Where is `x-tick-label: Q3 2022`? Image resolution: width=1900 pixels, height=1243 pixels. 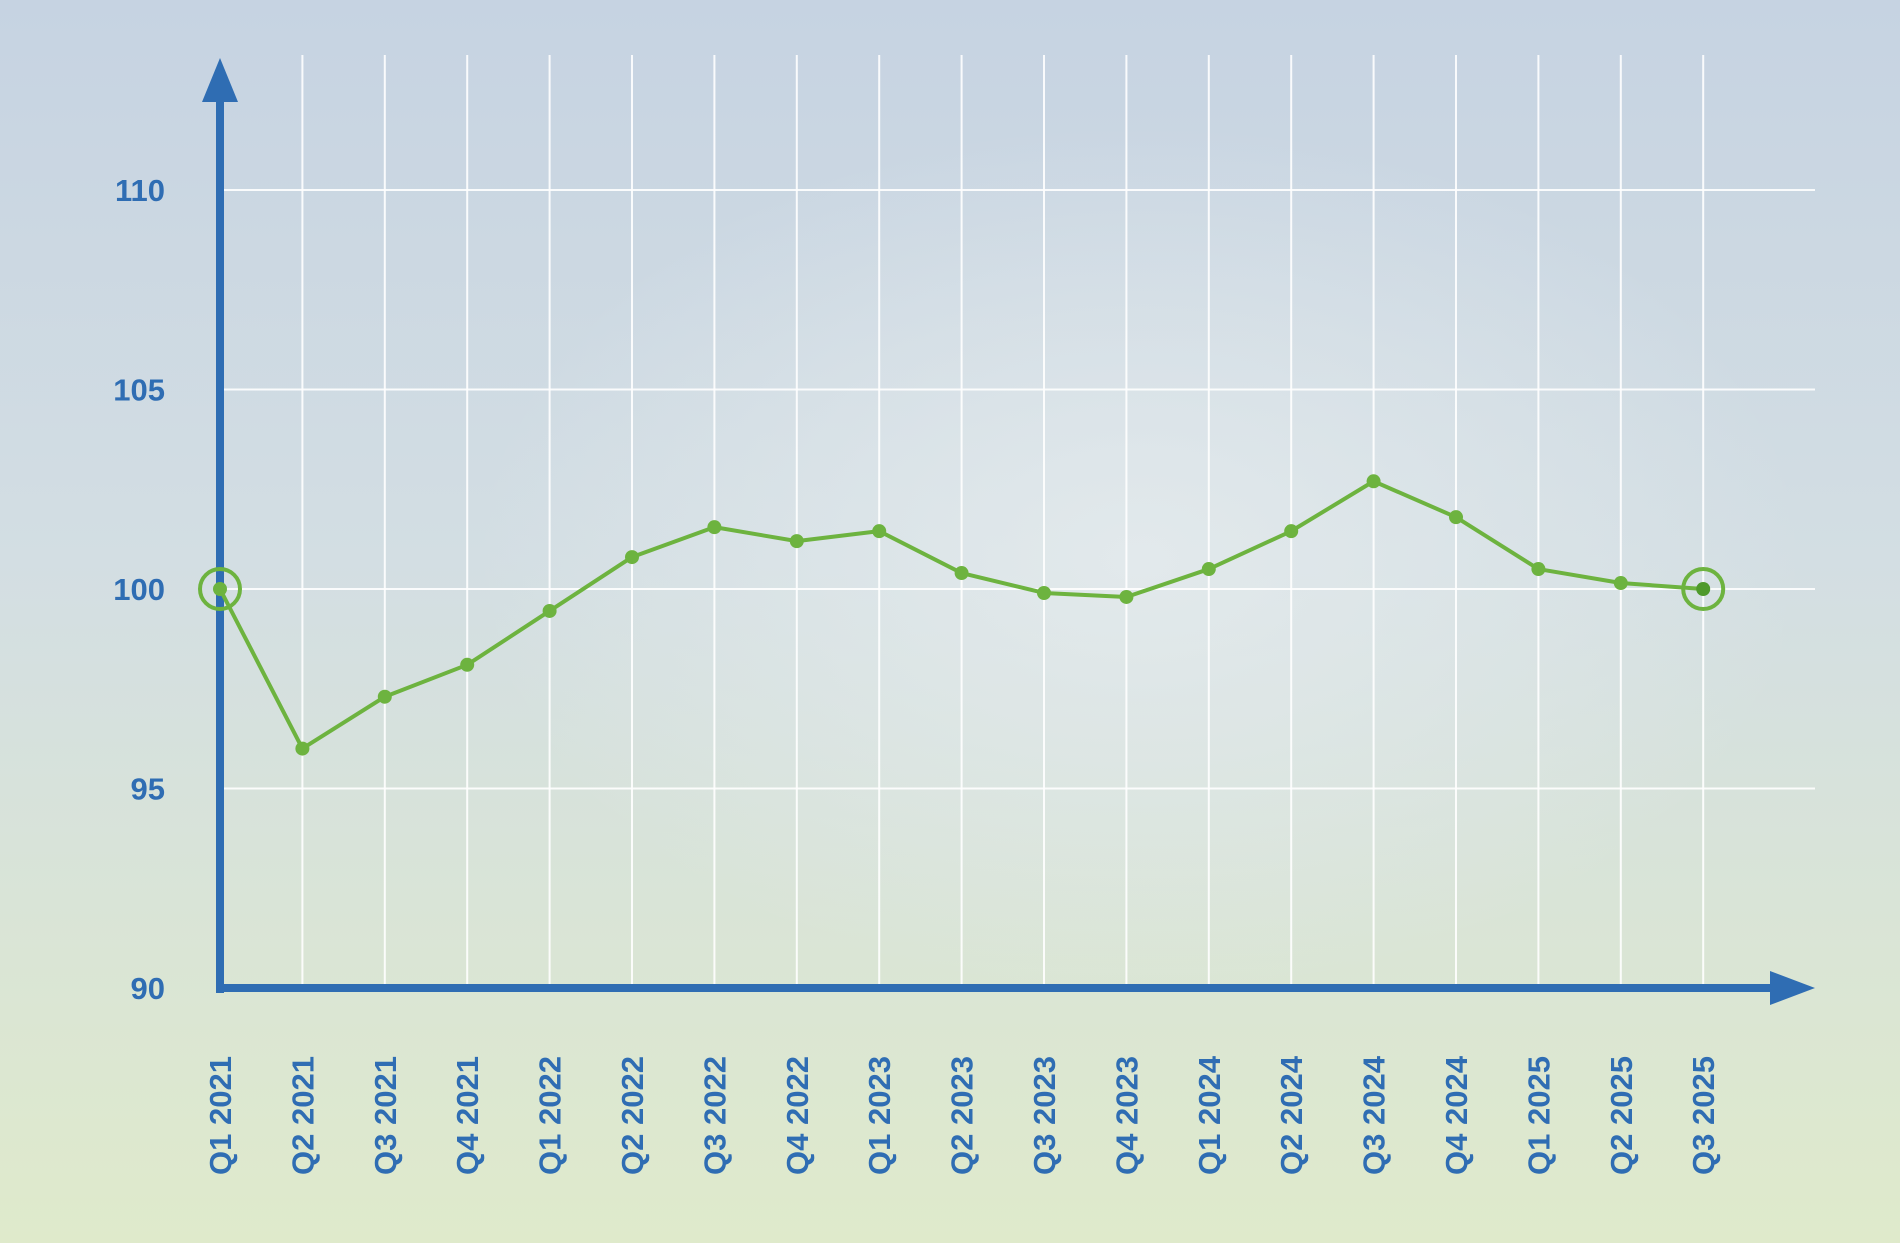 x-tick-label: Q3 2022 is located at coordinates (714, 1115).